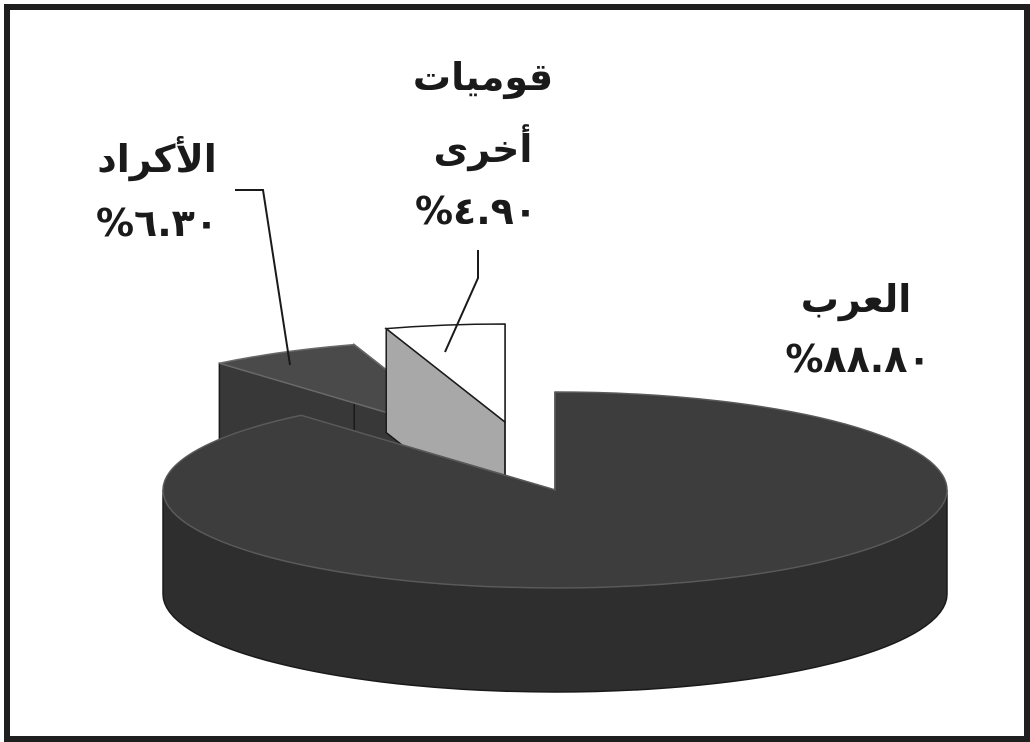 This screenshot has width=1030, height=742. What do you see at coordinates (857, 359) in the screenshot?
I see `label-arabs-value: %٨٨.٨٠` at bounding box center [857, 359].